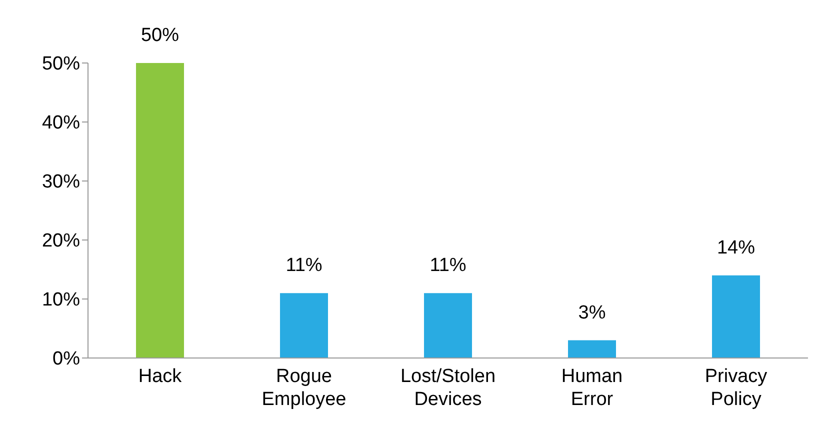 This screenshot has width=839, height=437. Describe the element at coordinates (736, 388) in the screenshot. I see `x-tick-label: Privacy Policy` at that location.